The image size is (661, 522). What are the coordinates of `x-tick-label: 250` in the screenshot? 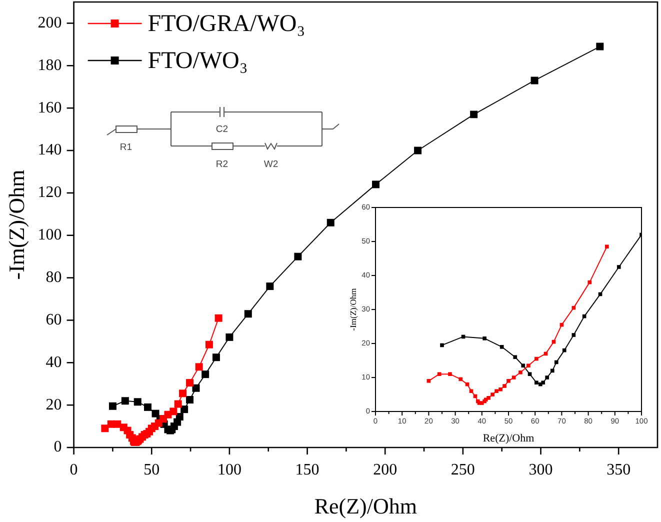 It's located at (462, 469).